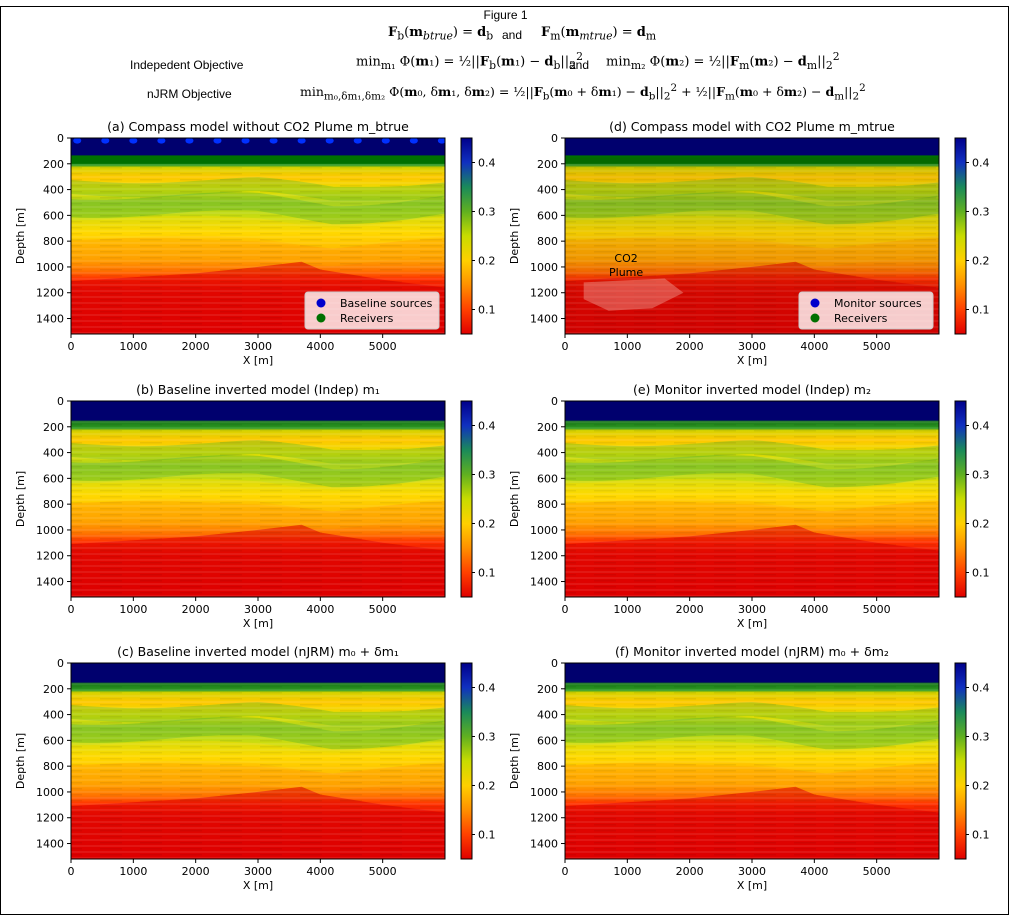  I want to click on panel-c-image, so click(258, 761).